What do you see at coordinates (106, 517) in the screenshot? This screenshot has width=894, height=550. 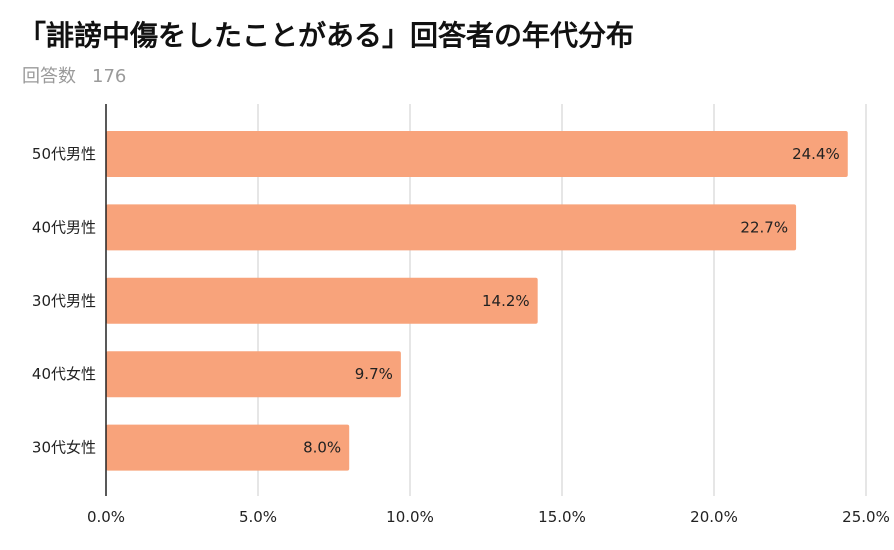 I see `x-tick-label: 0.0%` at bounding box center [106, 517].